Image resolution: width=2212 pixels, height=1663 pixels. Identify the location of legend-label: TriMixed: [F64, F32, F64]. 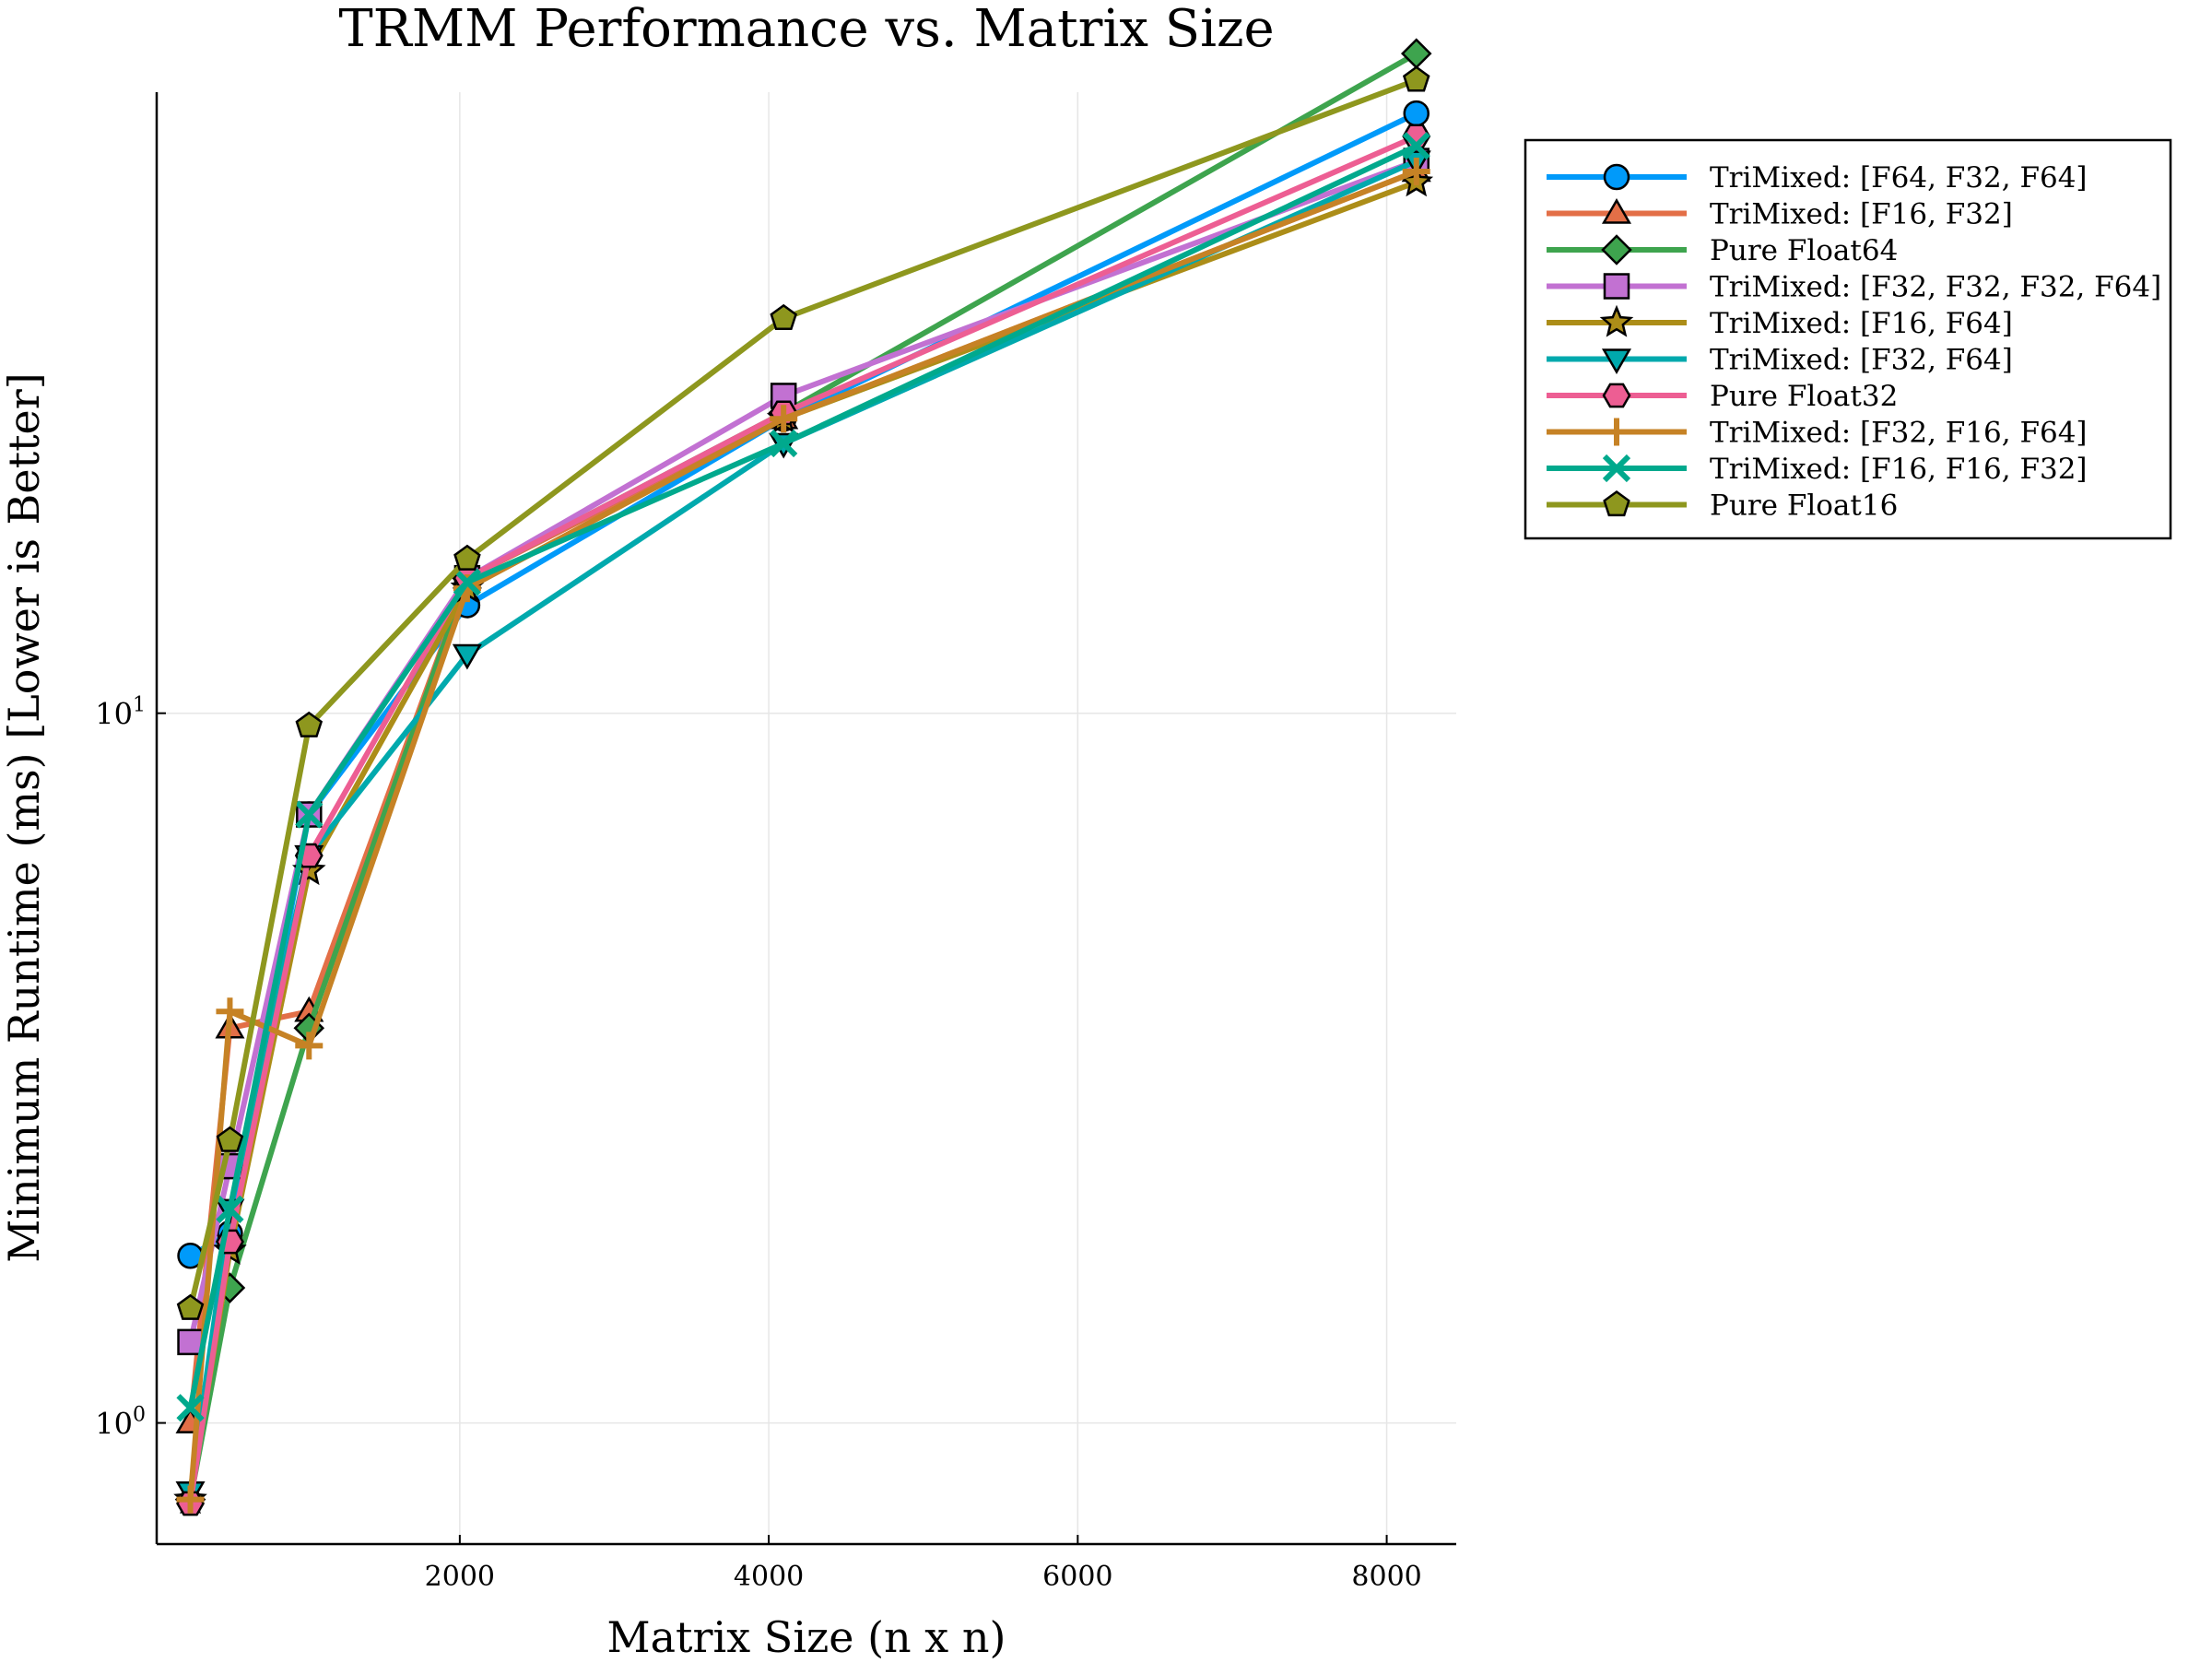
(1899, 178).